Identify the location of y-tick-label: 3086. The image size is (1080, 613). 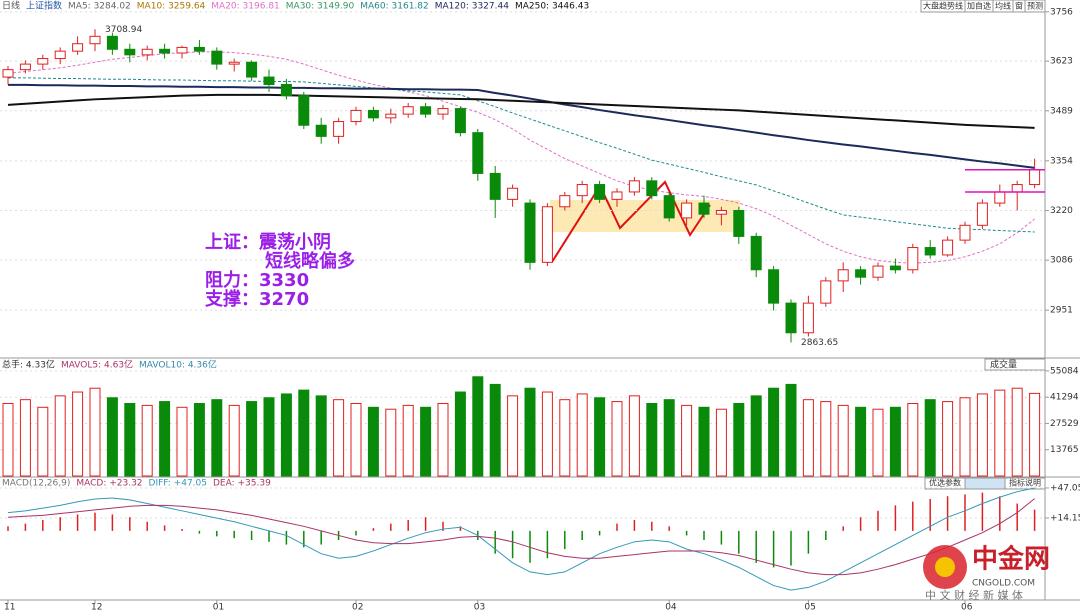
(1061, 261).